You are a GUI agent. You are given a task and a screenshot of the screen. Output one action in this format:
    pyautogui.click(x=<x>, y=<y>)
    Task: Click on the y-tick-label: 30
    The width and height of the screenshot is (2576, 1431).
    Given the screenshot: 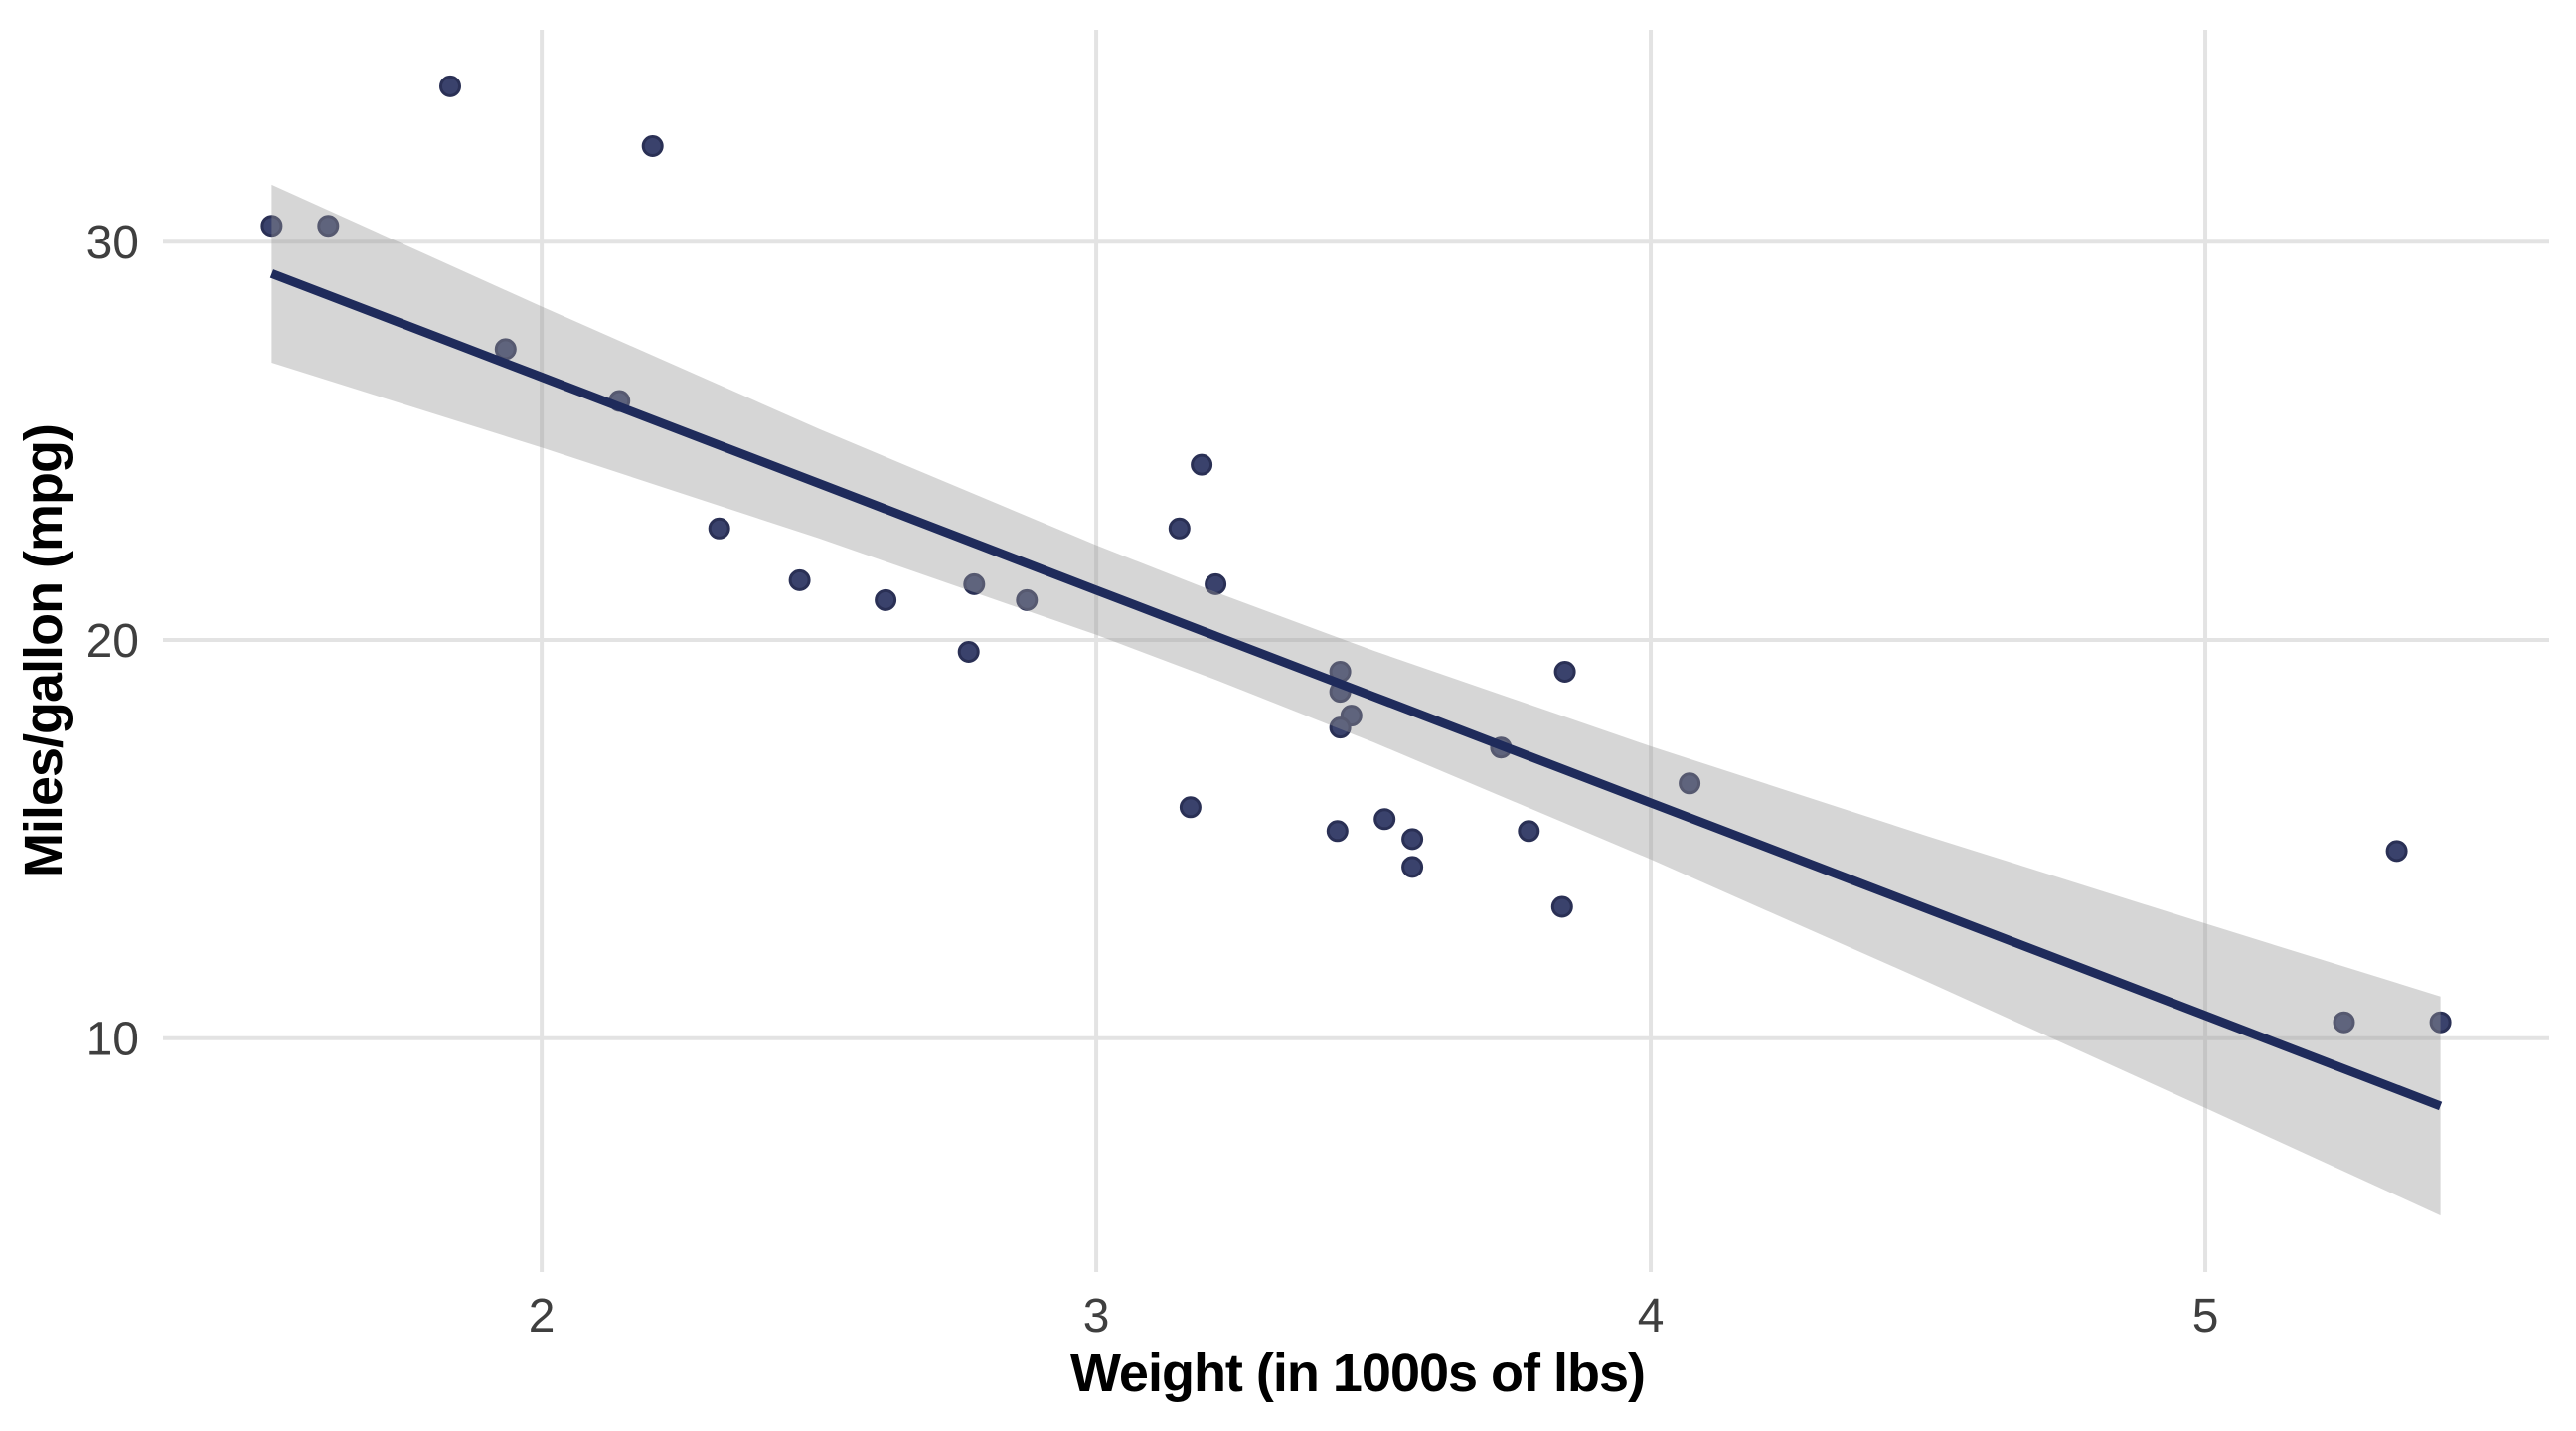 What is the action you would take?
    pyautogui.click(x=112, y=243)
    